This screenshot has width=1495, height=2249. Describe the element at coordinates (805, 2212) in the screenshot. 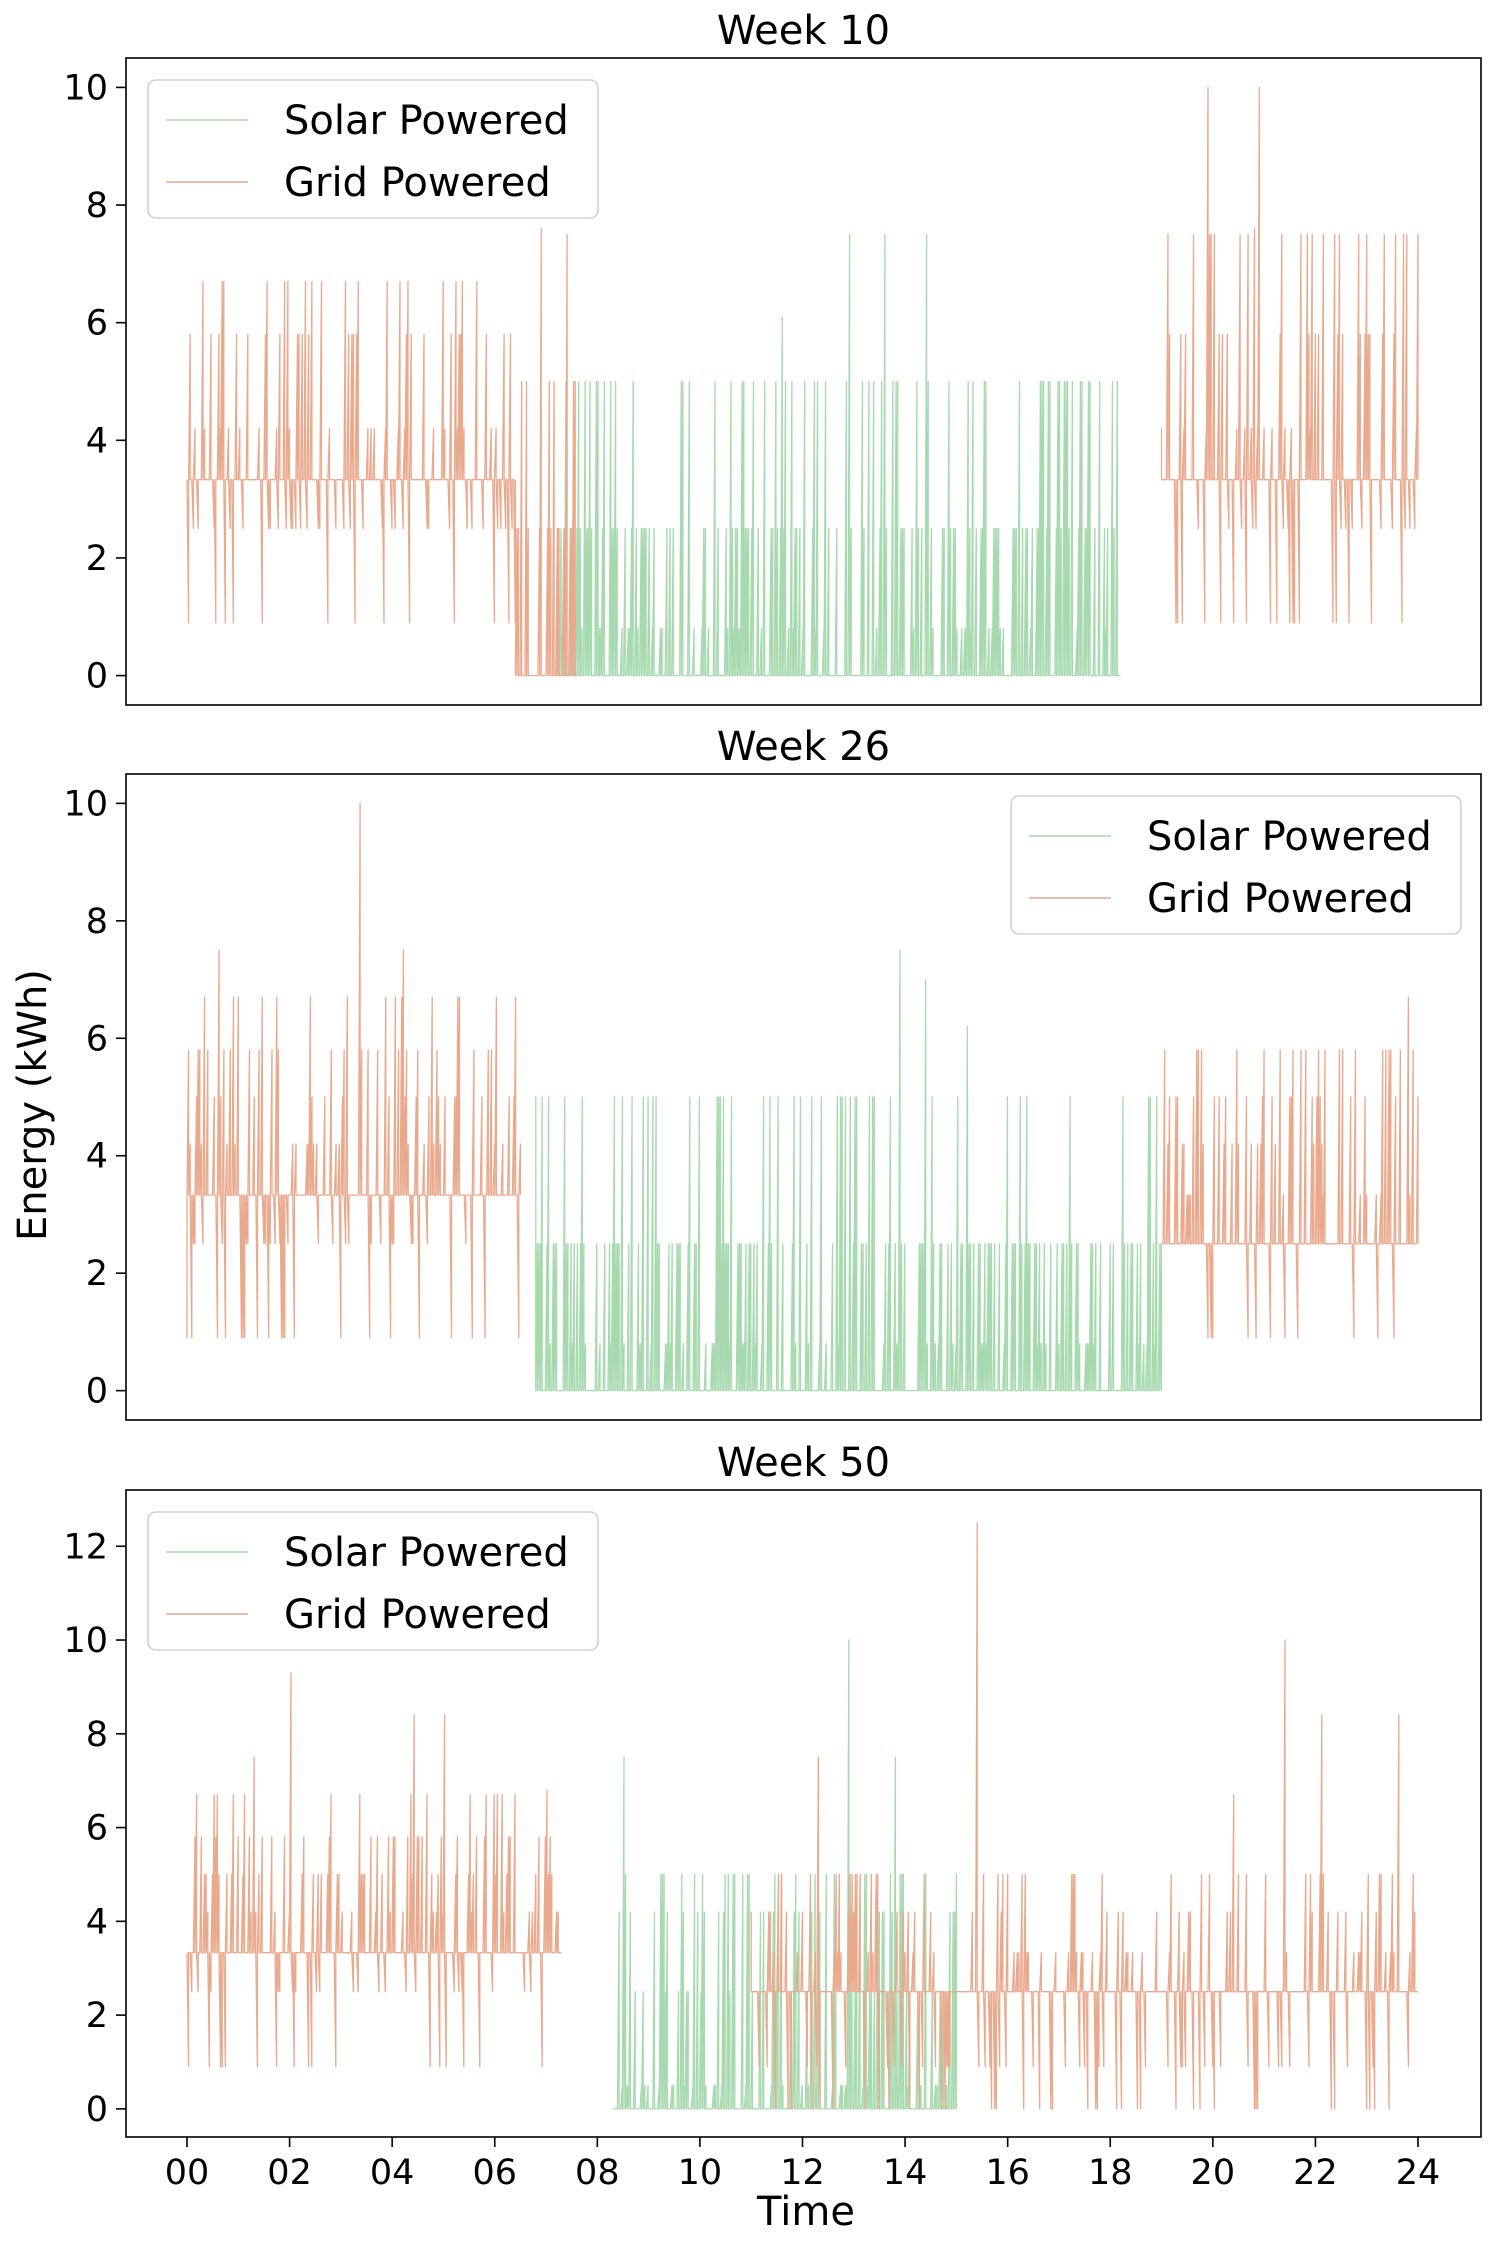

I see `x-axis-label: Time` at that location.